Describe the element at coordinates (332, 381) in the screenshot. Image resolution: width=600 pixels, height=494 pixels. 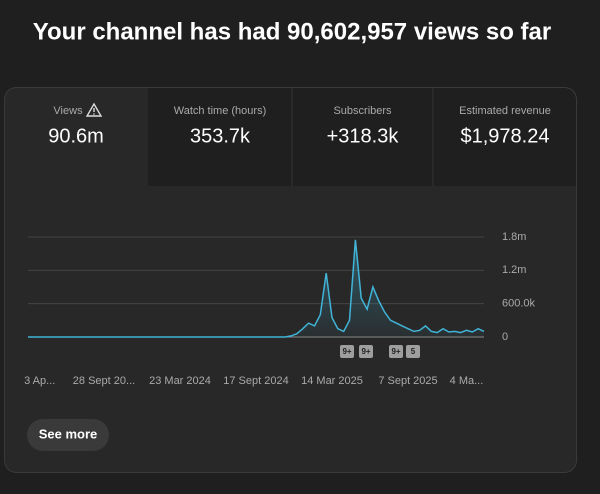
I see `x-tick-label: 14 Mar 2025` at that location.